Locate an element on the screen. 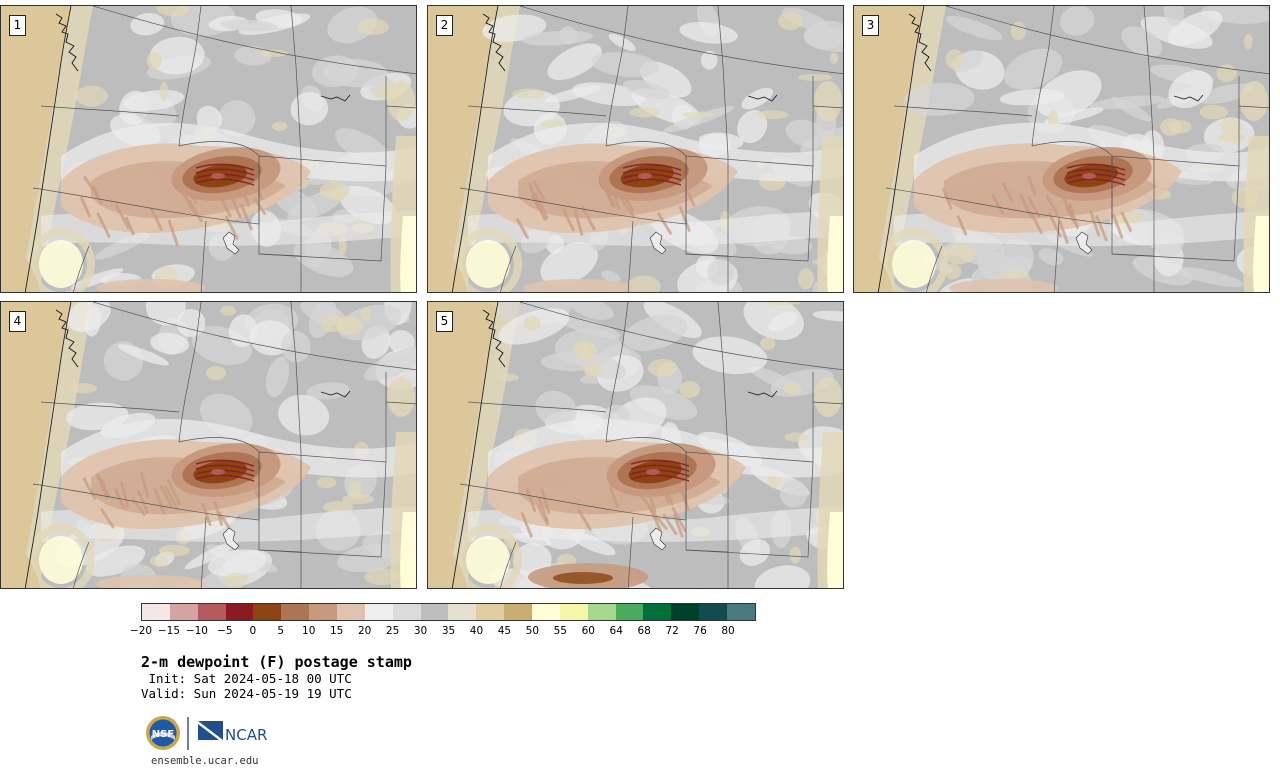 This screenshot has height=773, width=1280. colorbar-tick-label: 76 is located at coordinates (700, 631).